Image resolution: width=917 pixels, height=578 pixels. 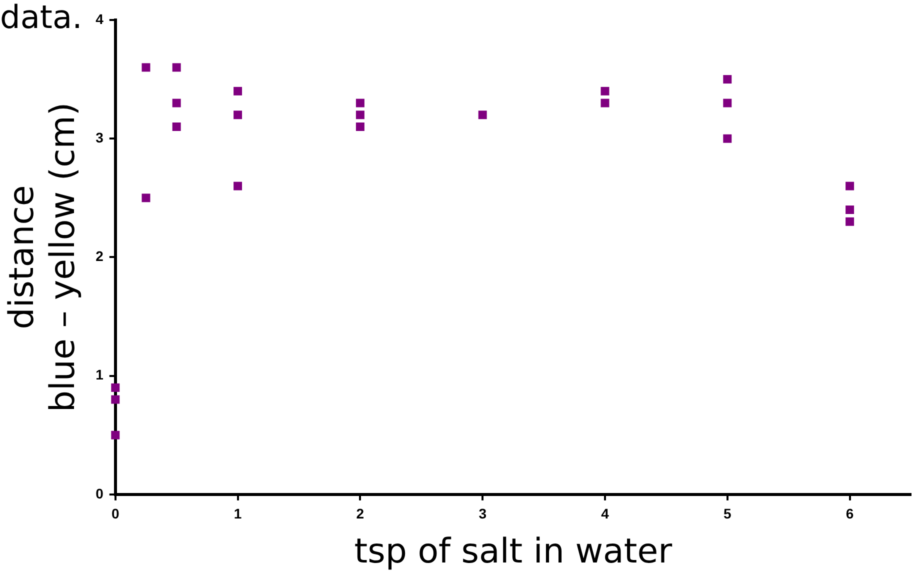 What do you see at coordinates (728, 514) in the screenshot?
I see `x-tick-label: 5` at bounding box center [728, 514].